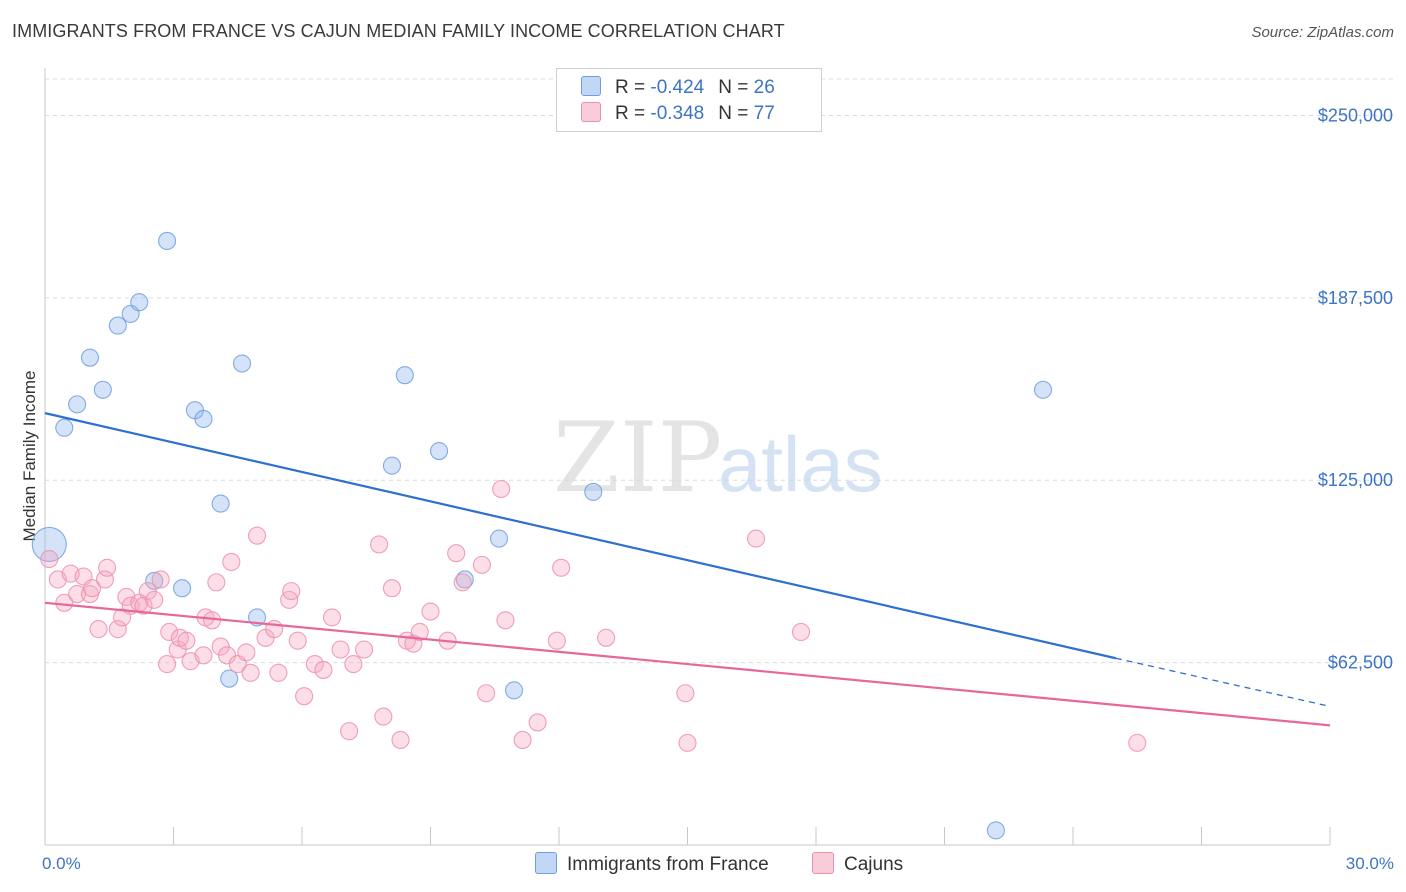 The image size is (1406, 892). What do you see at coordinates (800, 464) in the screenshot?
I see `watermark-atlas: atlas` at bounding box center [800, 464].